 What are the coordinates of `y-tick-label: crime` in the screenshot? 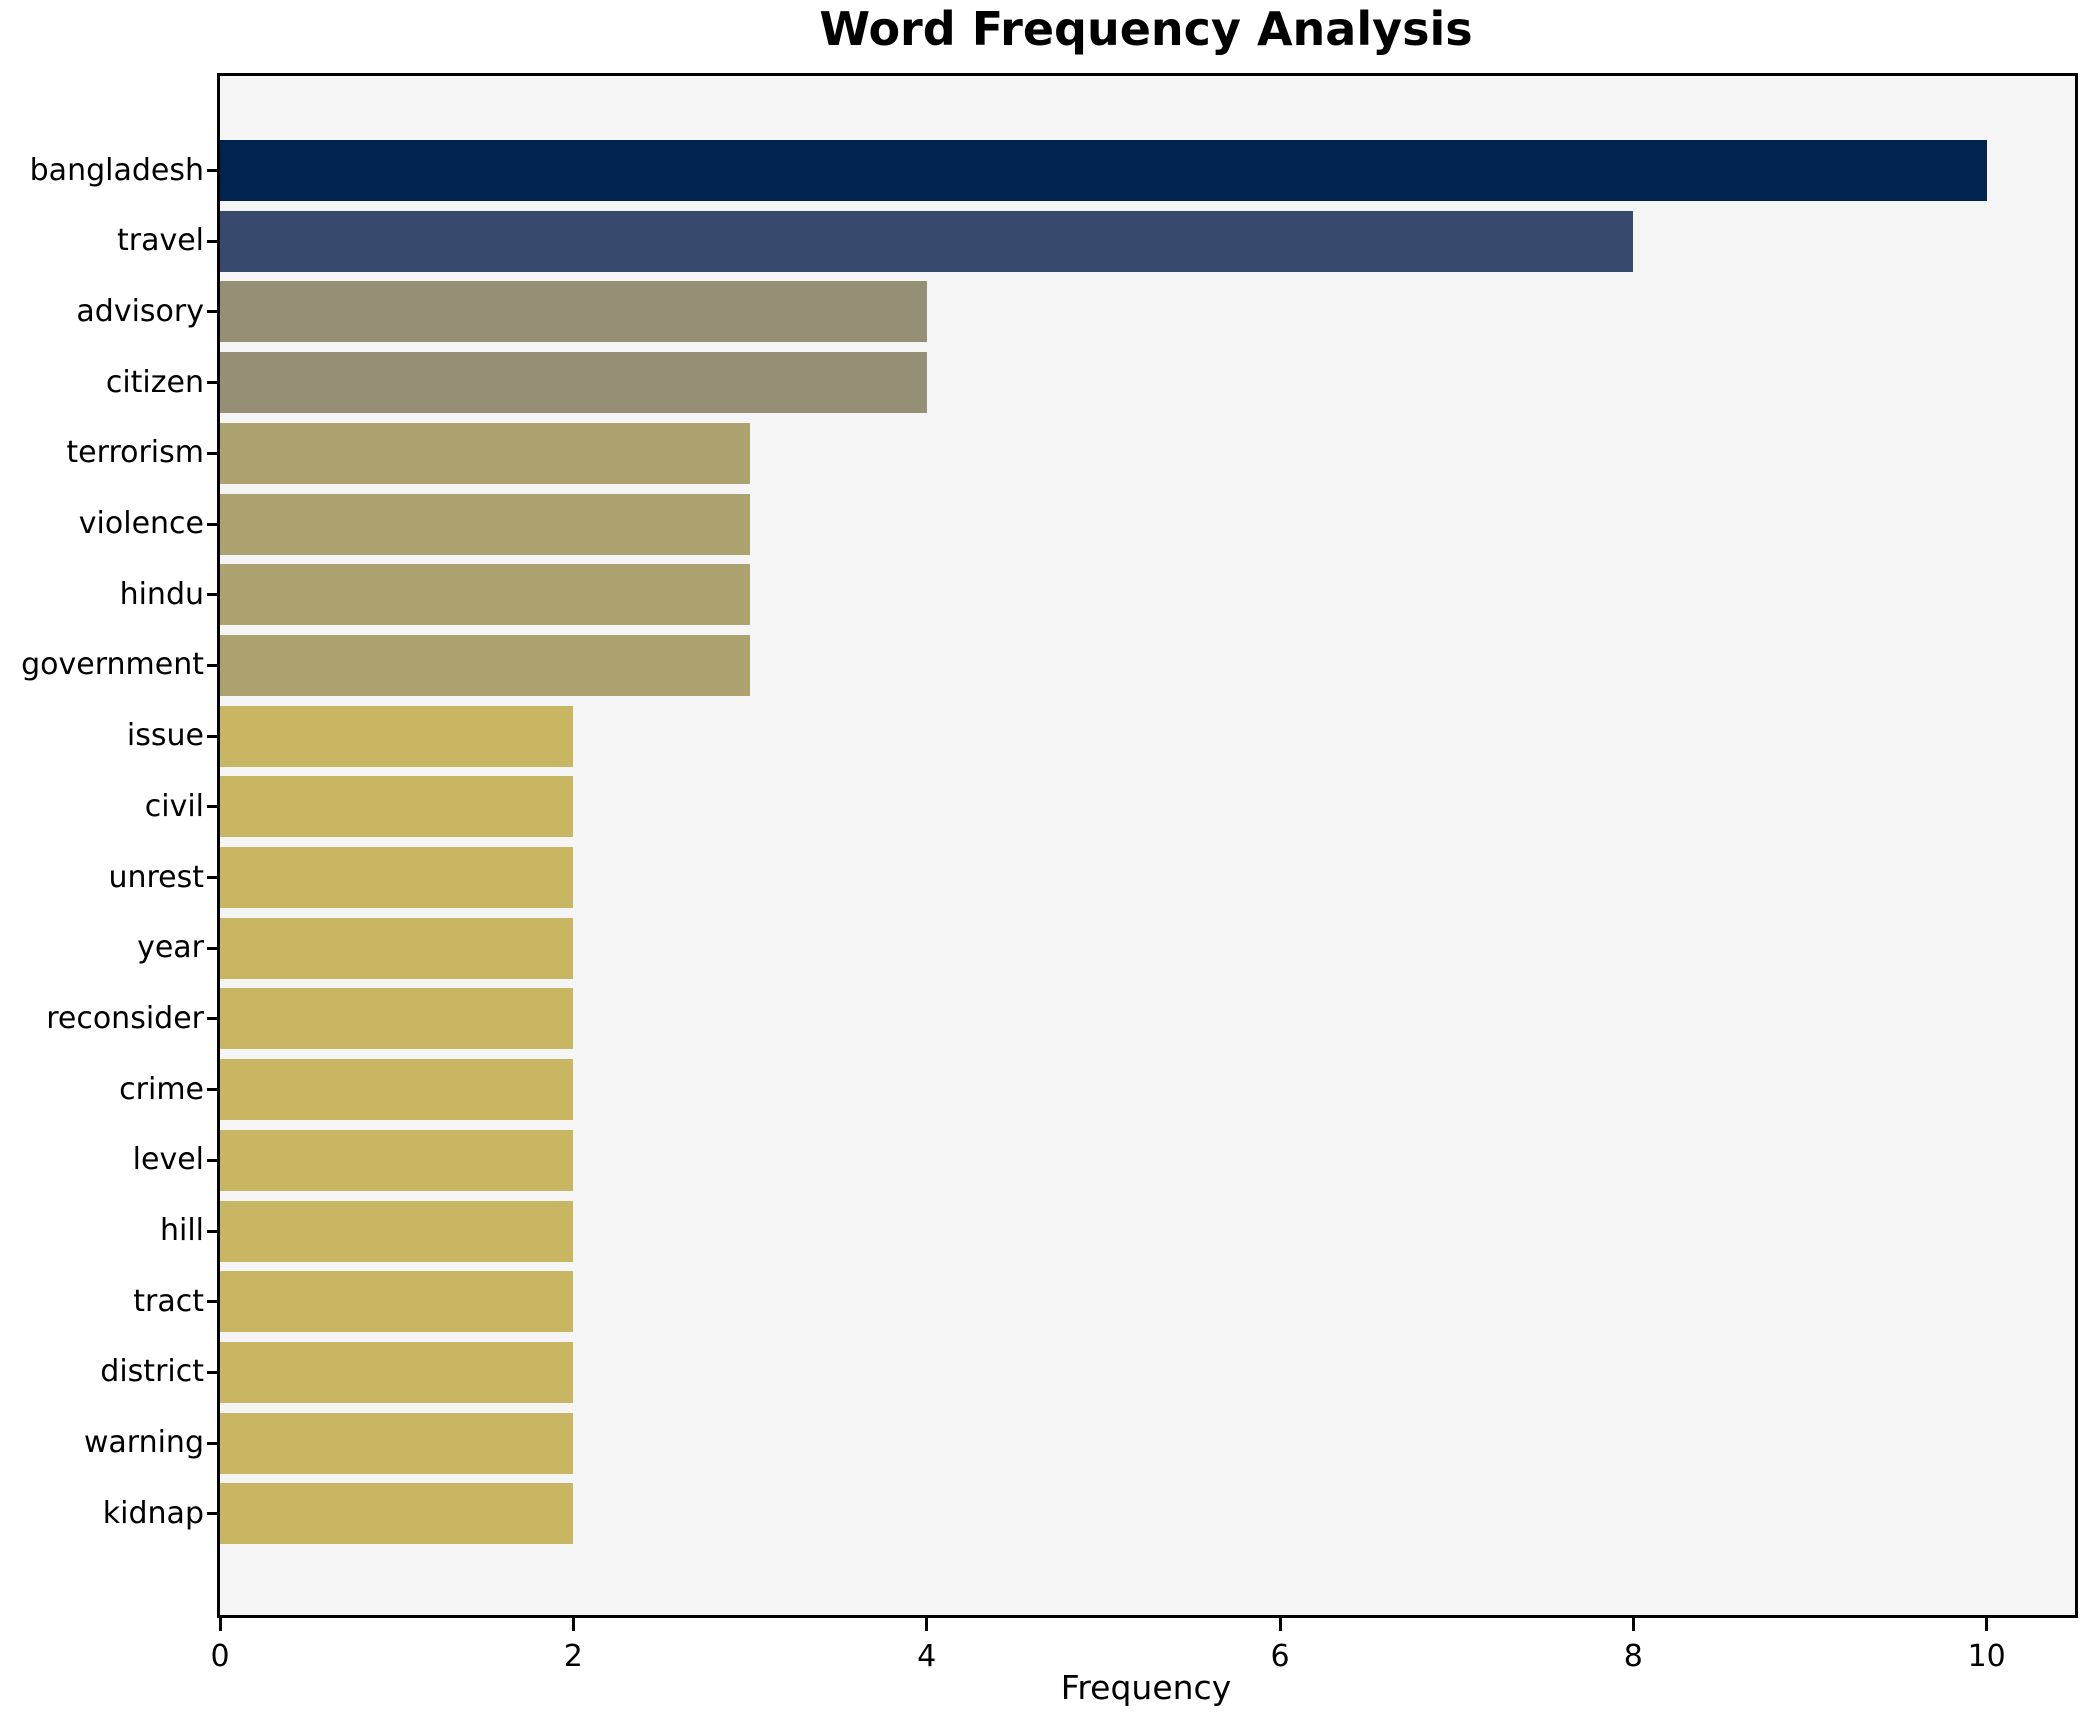 It's located at (161, 1089).